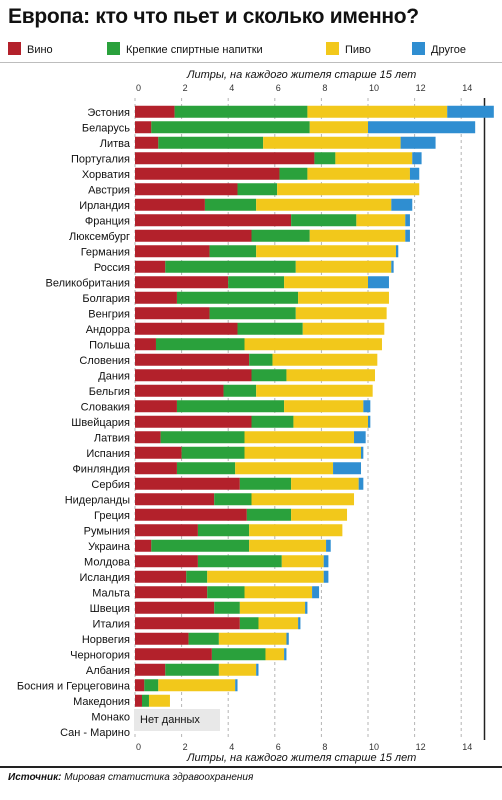 The image size is (502, 800). Describe the element at coordinates (101, 469) in the screenshot. I see `category-label: Финляндия` at that location.